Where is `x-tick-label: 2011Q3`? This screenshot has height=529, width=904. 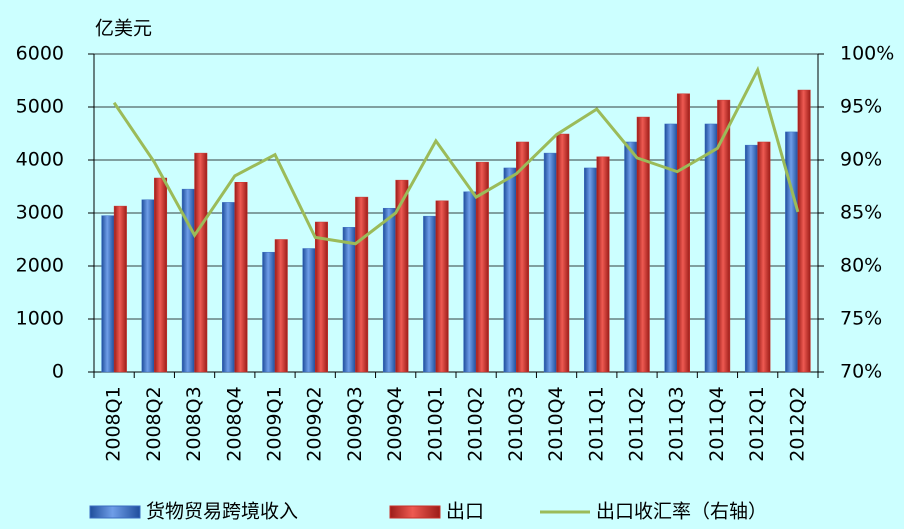 x-tick-label: 2011Q3 is located at coordinates (677, 423).